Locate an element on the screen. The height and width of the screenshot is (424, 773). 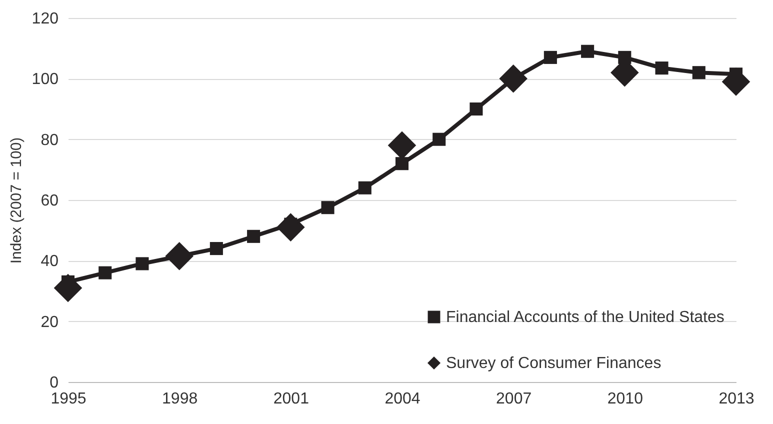
y-tick-label: 80 is located at coordinates (49, 140).